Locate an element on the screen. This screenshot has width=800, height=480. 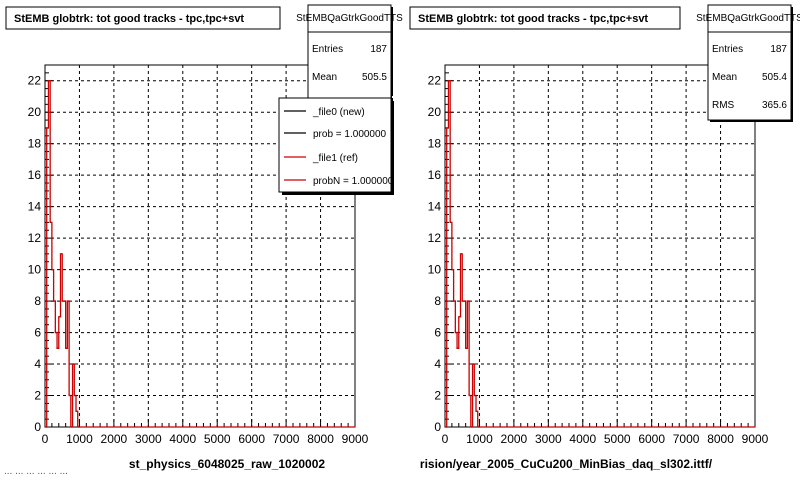
legend-entry: prob = 1.000000 is located at coordinates (350, 134).